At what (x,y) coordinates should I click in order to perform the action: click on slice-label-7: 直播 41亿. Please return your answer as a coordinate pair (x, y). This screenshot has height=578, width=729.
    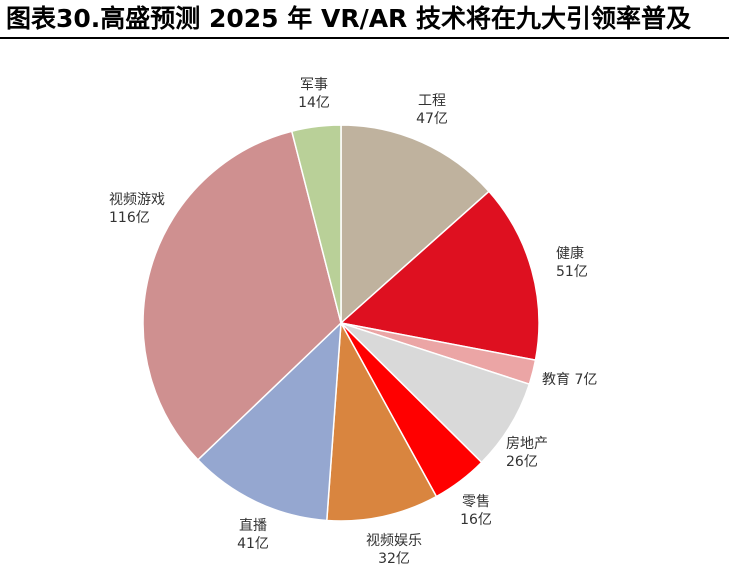
    Looking at the image, I should click on (253, 534).